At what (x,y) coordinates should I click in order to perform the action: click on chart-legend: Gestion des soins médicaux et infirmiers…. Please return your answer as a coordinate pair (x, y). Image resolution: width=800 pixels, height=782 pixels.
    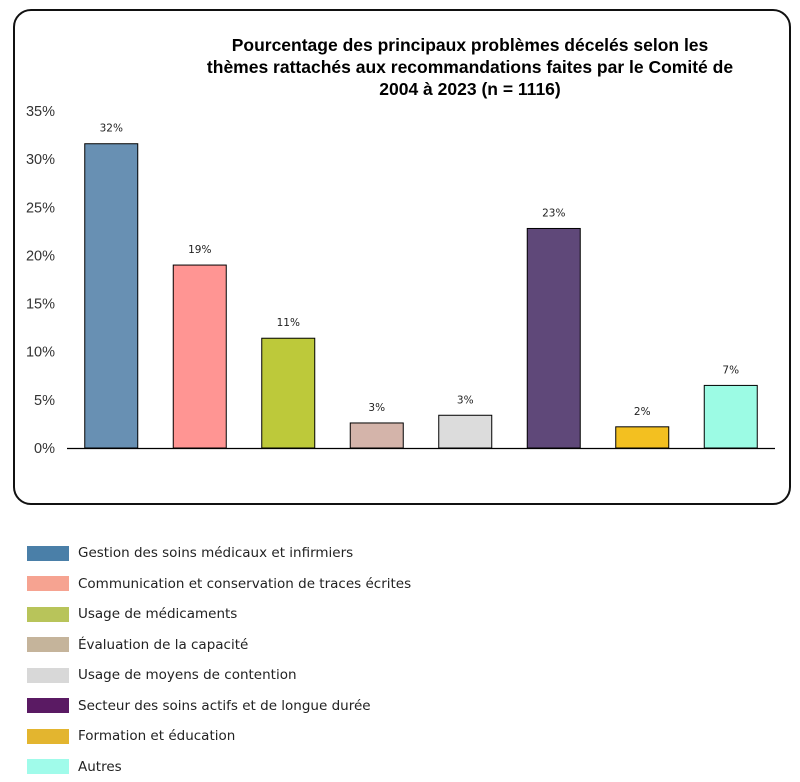
    Looking at the image, I should click on (219, 660).